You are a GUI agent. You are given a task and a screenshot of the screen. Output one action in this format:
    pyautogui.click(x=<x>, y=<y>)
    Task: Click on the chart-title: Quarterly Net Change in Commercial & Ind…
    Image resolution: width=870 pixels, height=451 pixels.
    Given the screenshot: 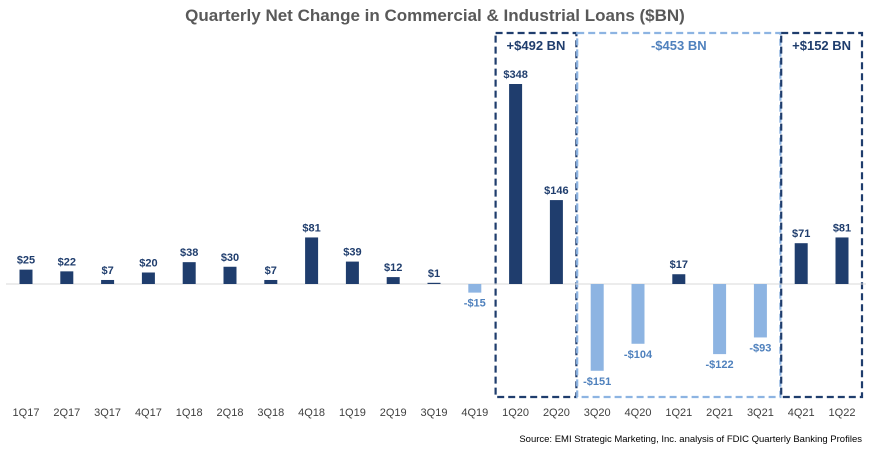 What is the action you would take?
    pyautogui.click(x=435, y=15)
    